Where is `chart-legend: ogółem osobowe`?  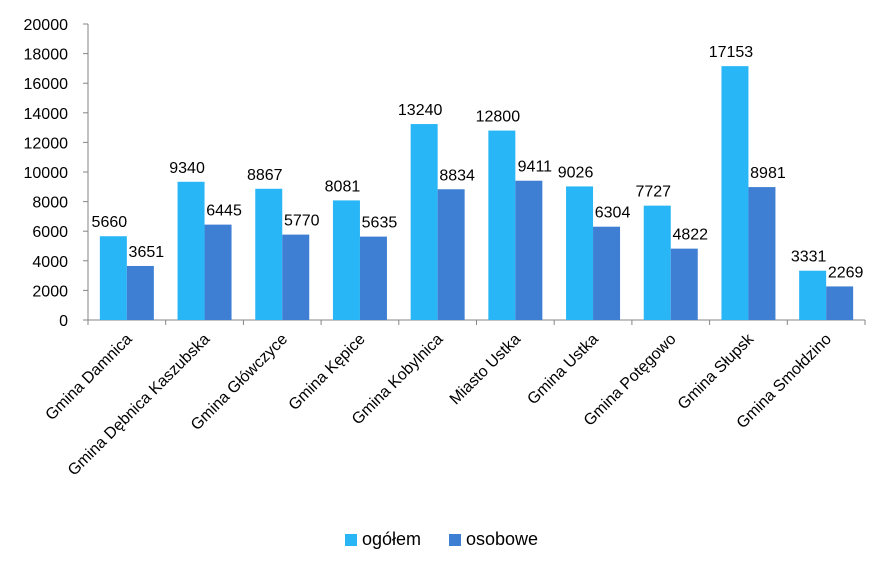 chart-legend: ogółem osobowe is located at coordinates (441, 539).